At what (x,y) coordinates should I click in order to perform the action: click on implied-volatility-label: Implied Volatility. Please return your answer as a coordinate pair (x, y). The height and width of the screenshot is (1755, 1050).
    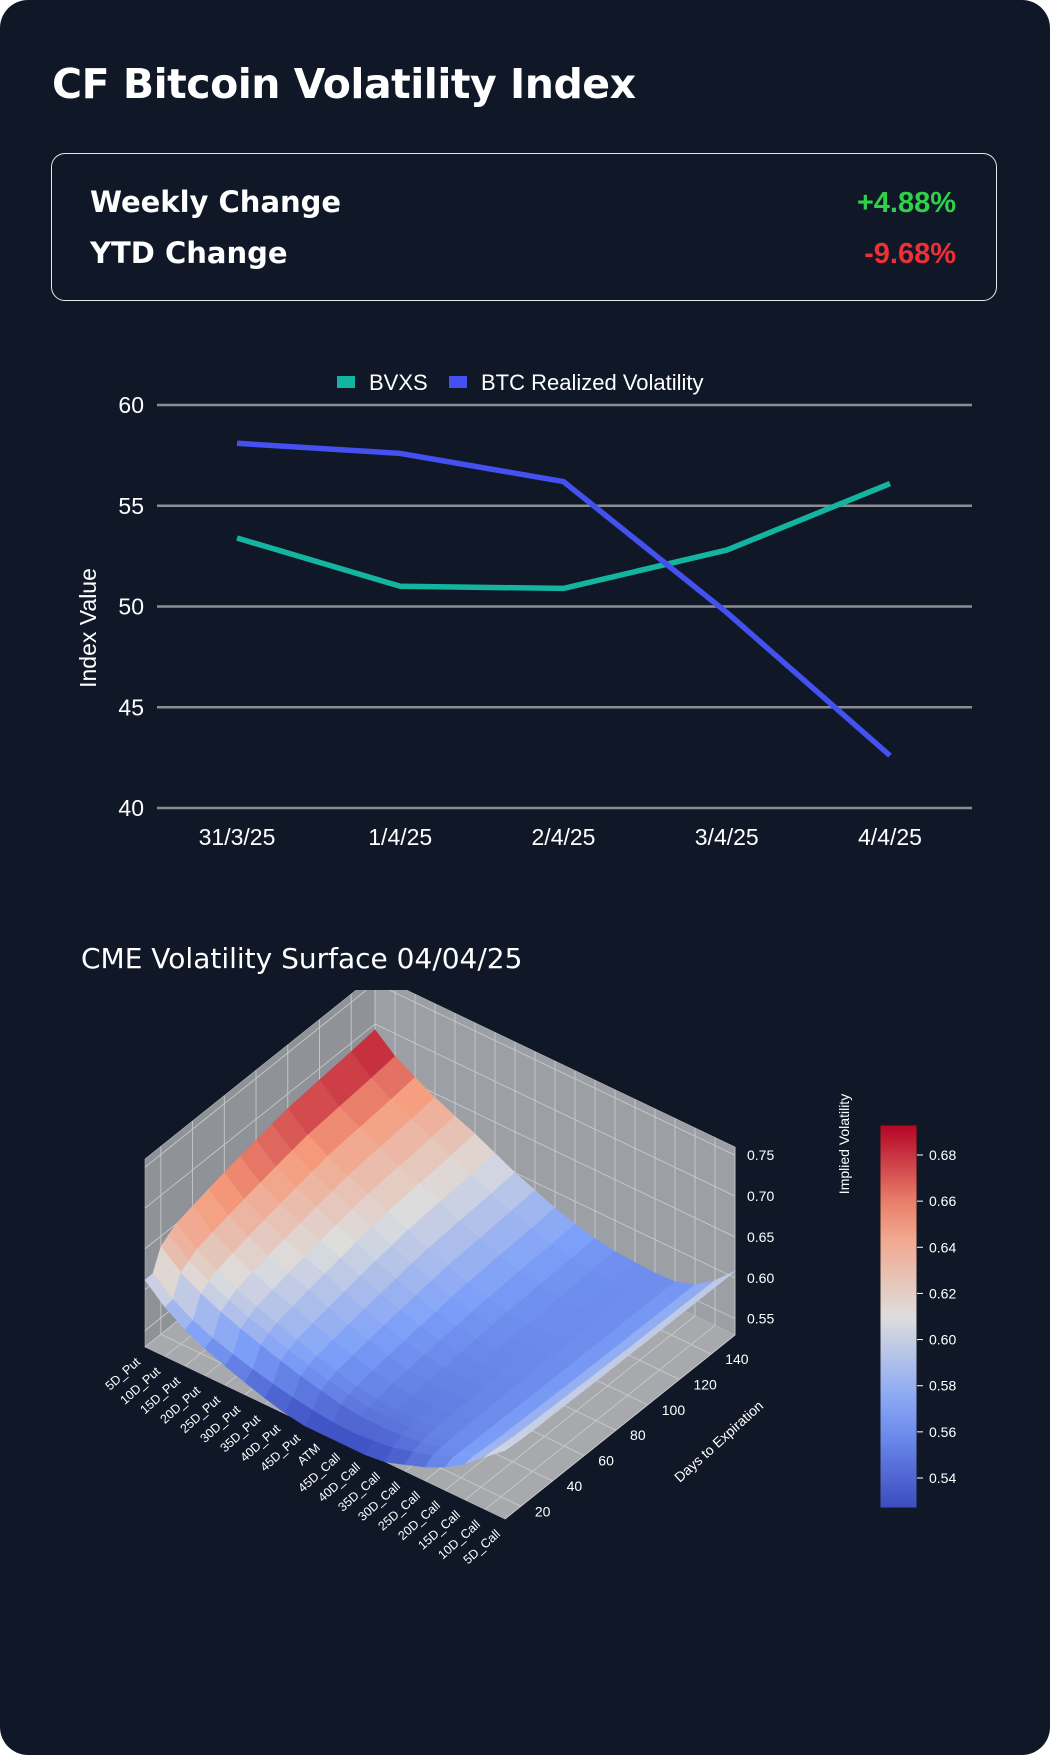
    Looking at the image, I should click on (844, 1144).